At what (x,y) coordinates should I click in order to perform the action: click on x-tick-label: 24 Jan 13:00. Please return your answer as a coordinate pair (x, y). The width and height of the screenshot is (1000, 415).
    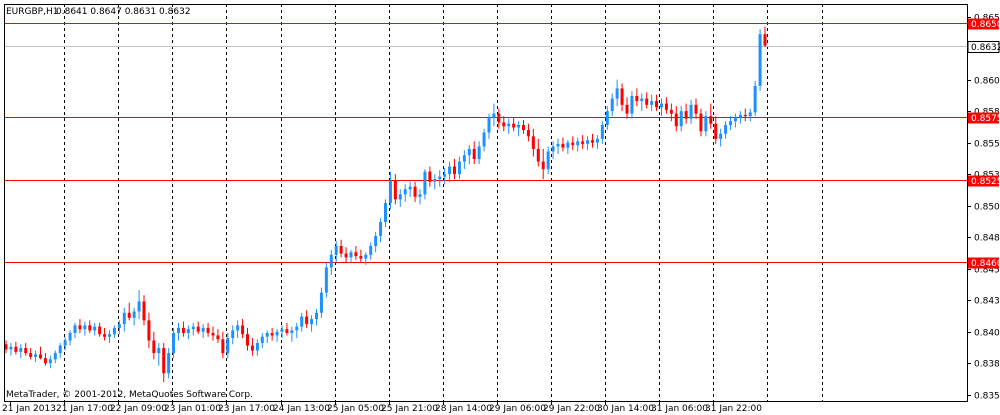
    Looking at the image, I should click on (301, 409).